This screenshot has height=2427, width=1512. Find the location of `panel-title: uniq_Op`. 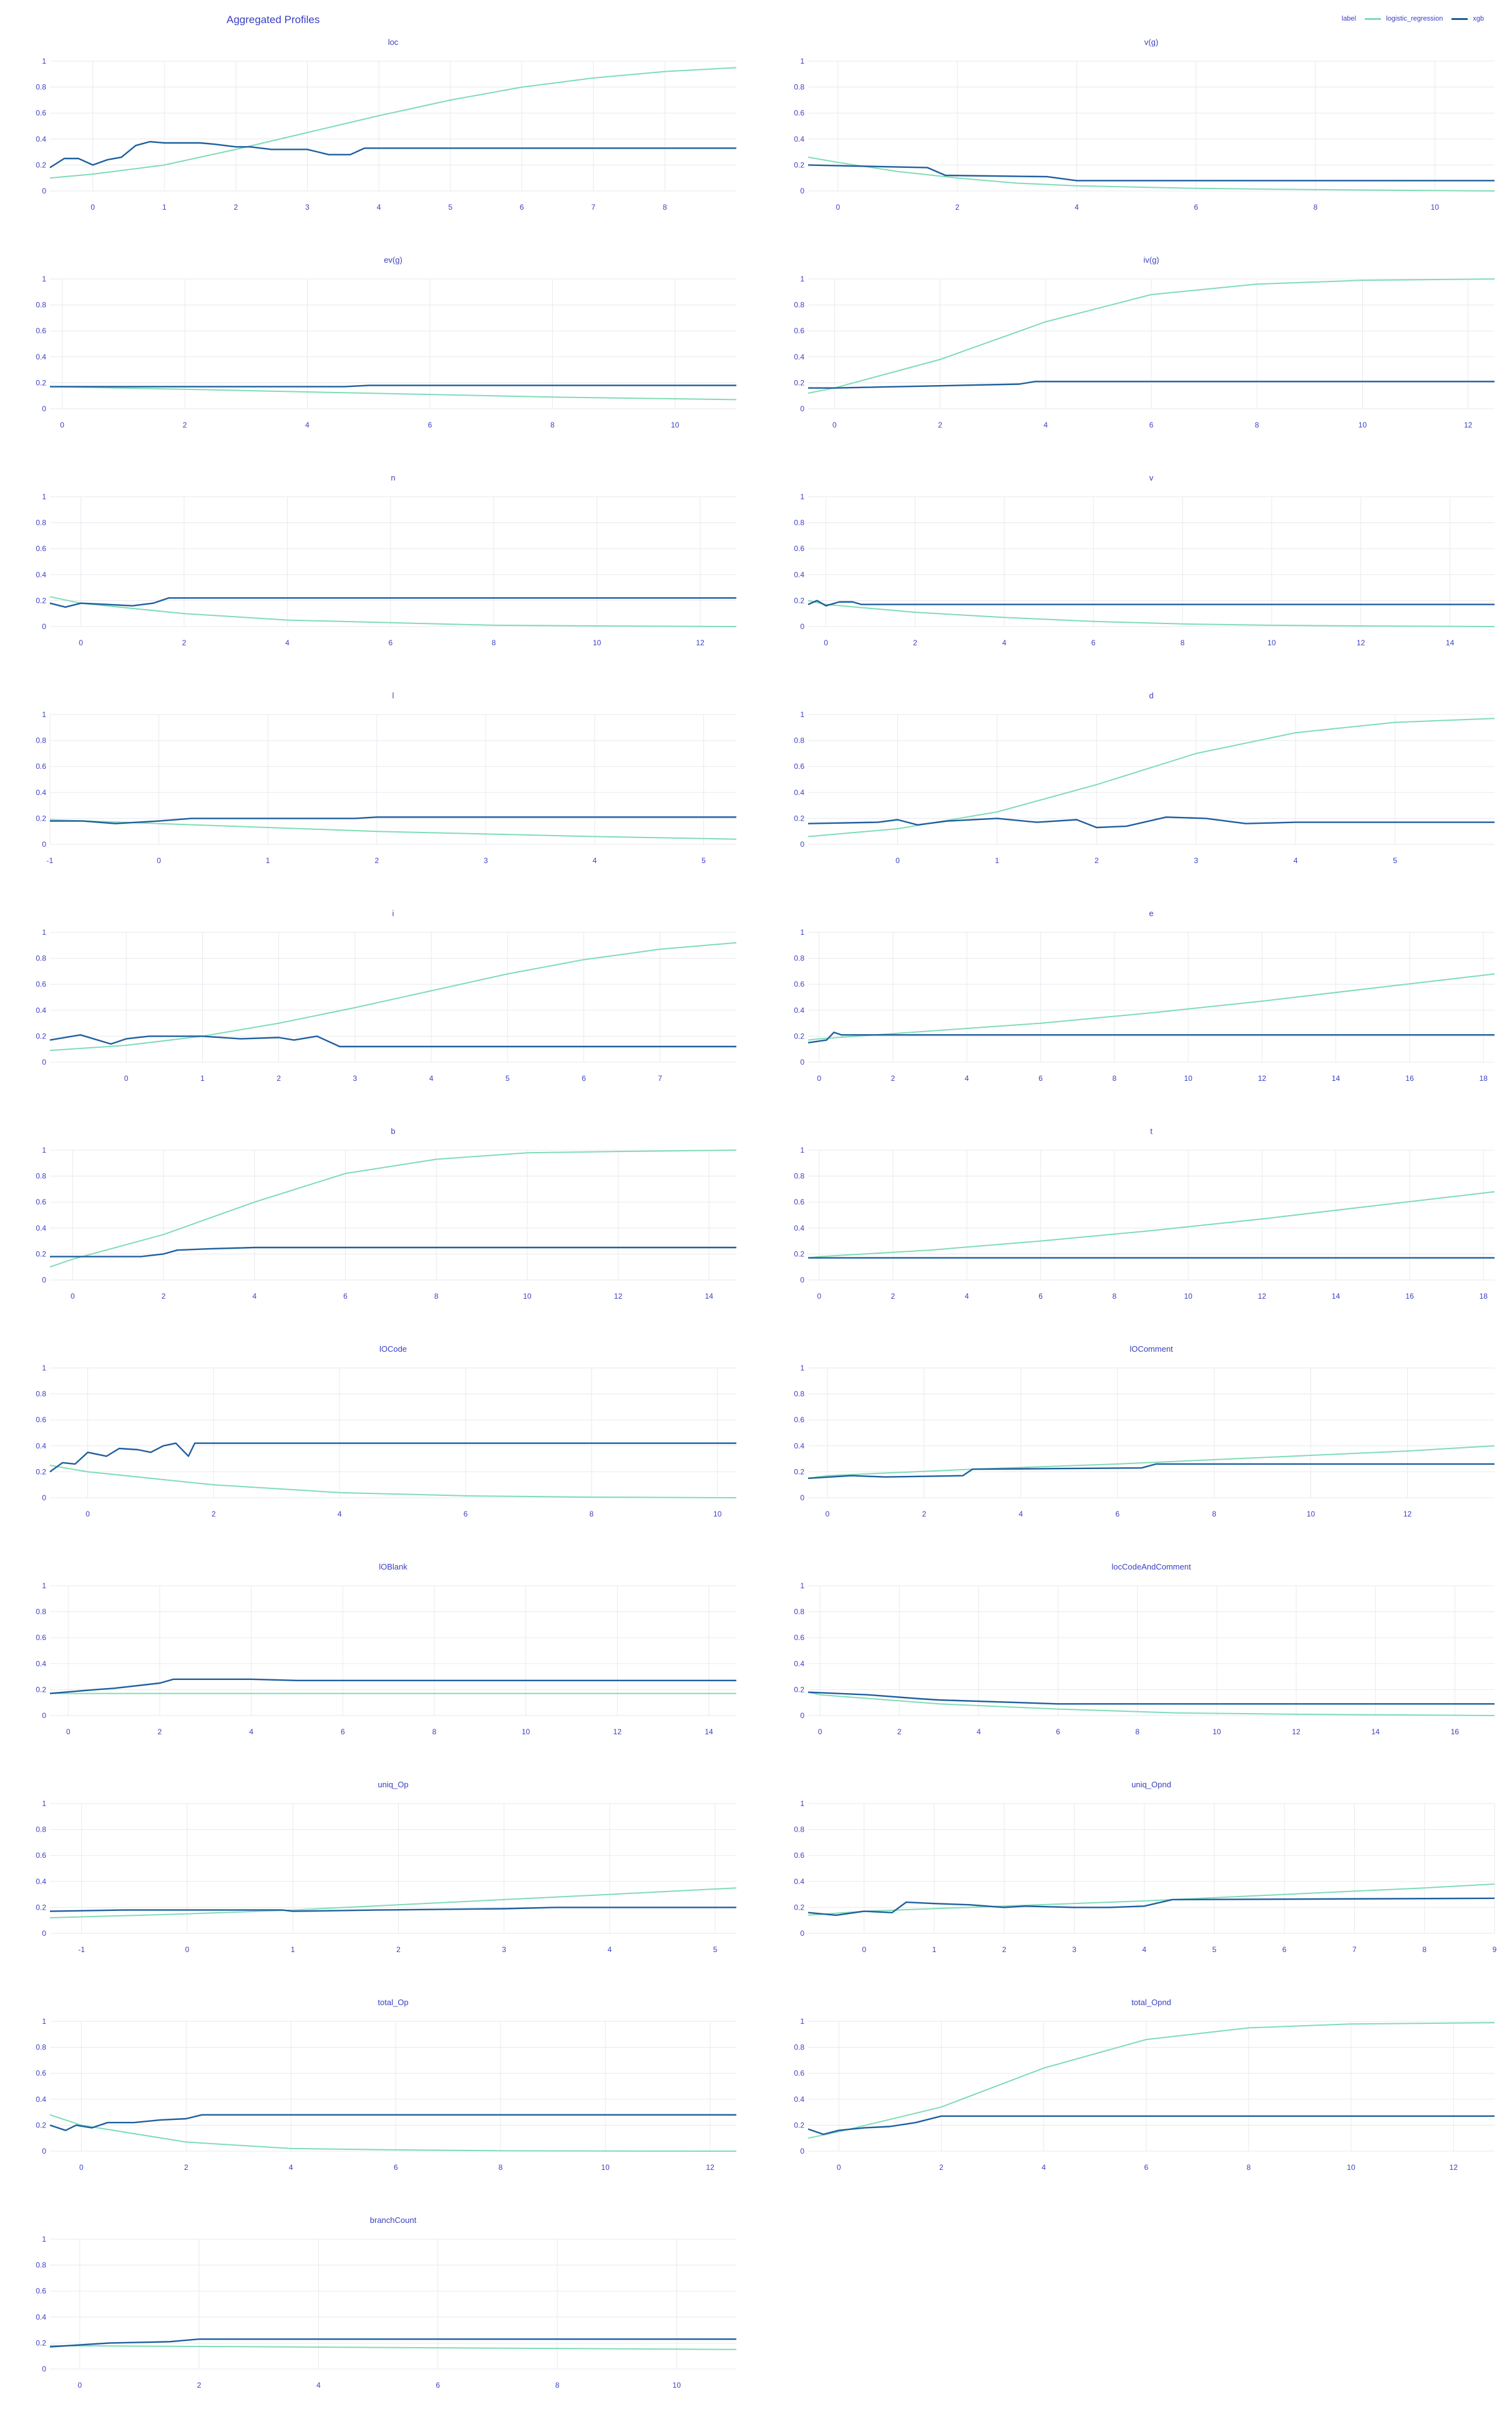

panel-title: uniq_Op is located at coordinates (393, 1784).